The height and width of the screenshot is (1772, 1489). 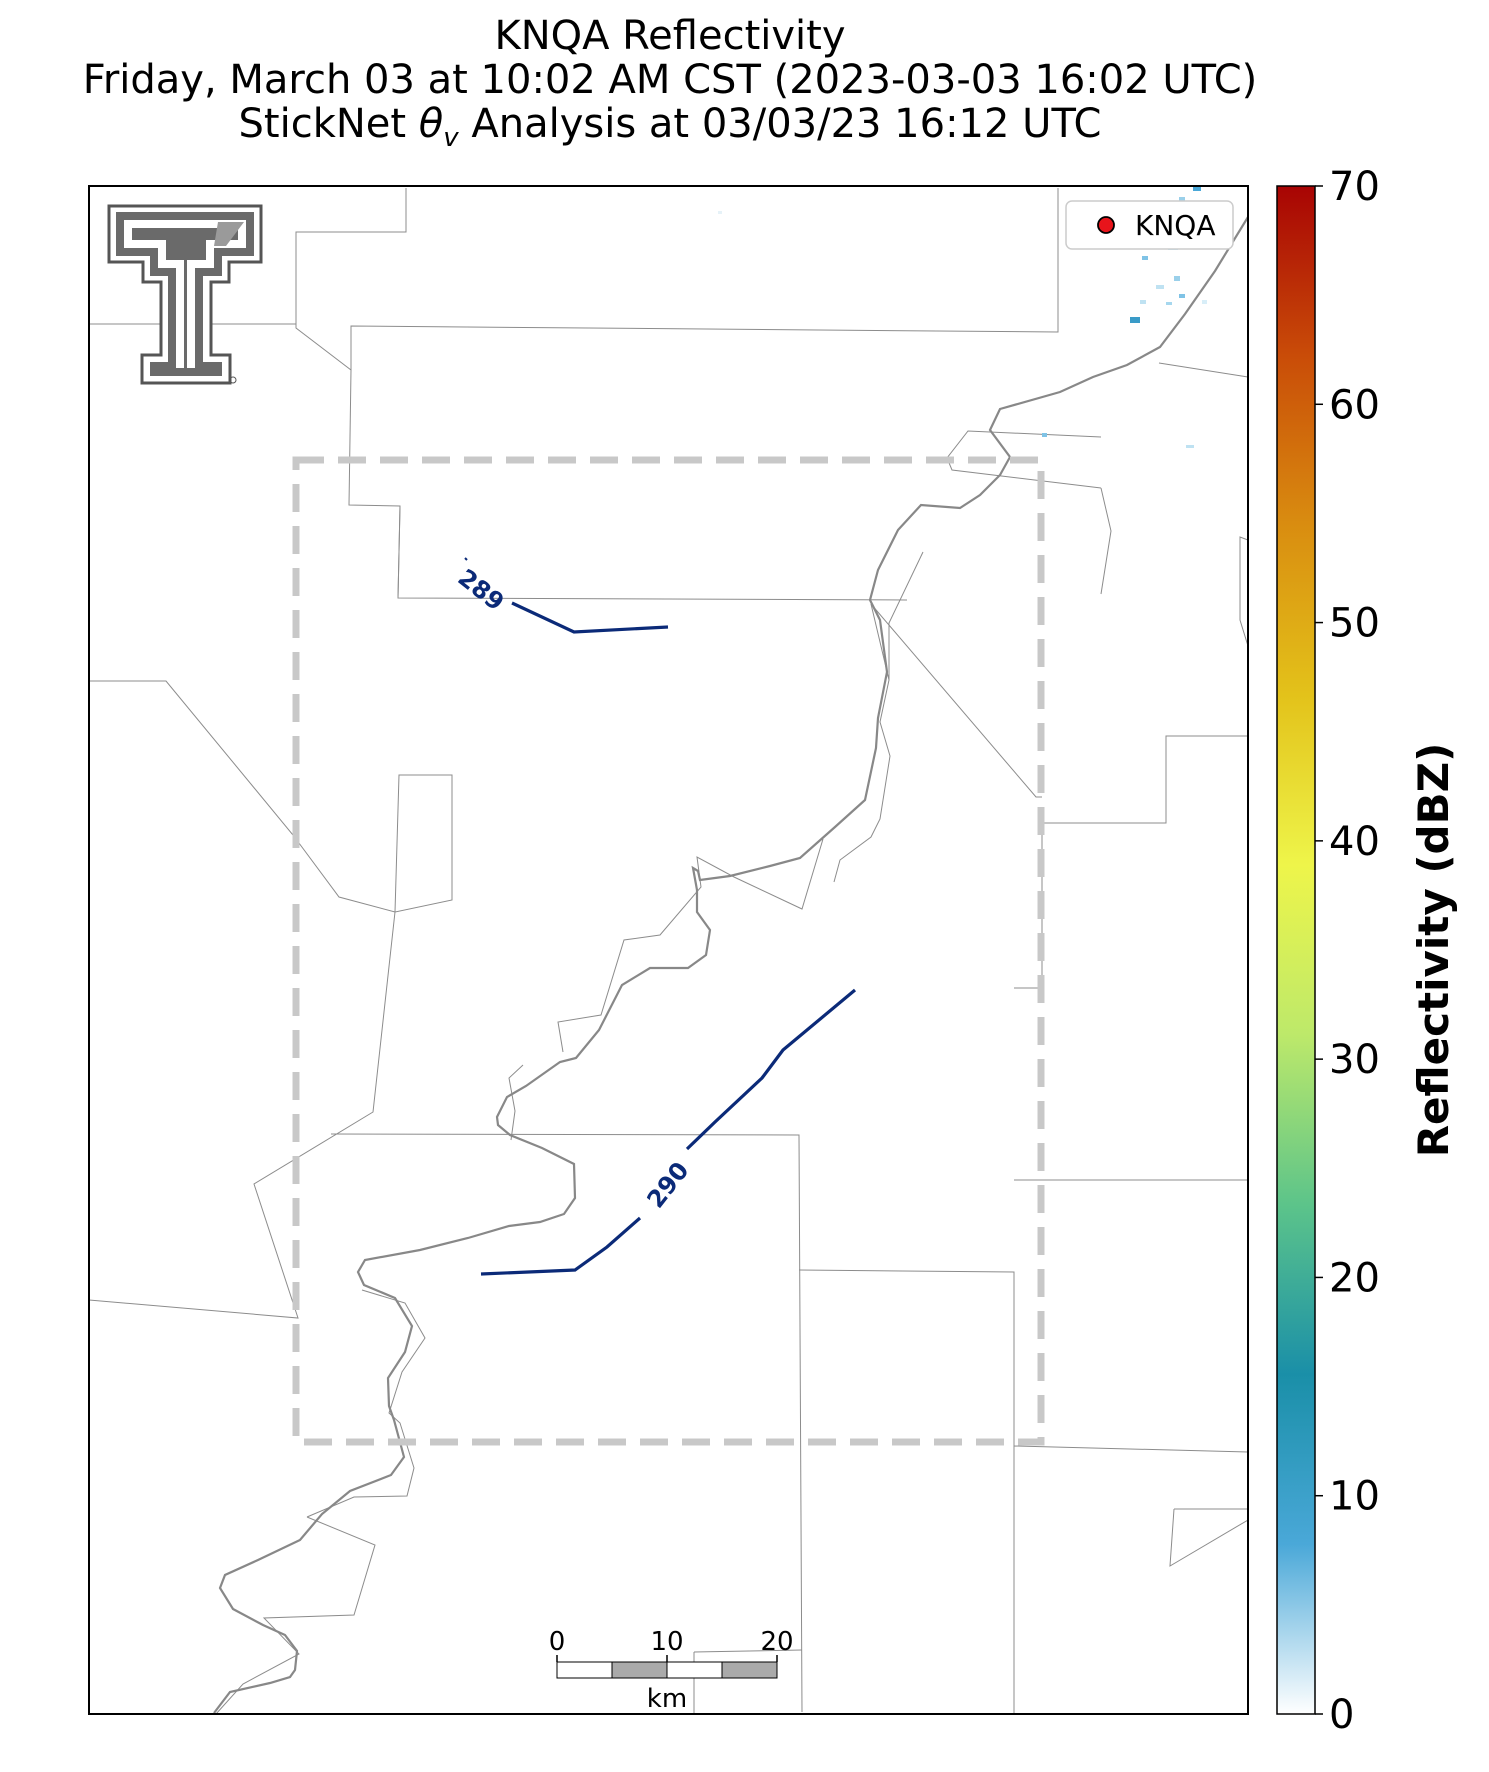 What do you see at coordinates (431, 124) in the screenshot?
I see `theta-symbol: θ` at bounding box center [431, 124].